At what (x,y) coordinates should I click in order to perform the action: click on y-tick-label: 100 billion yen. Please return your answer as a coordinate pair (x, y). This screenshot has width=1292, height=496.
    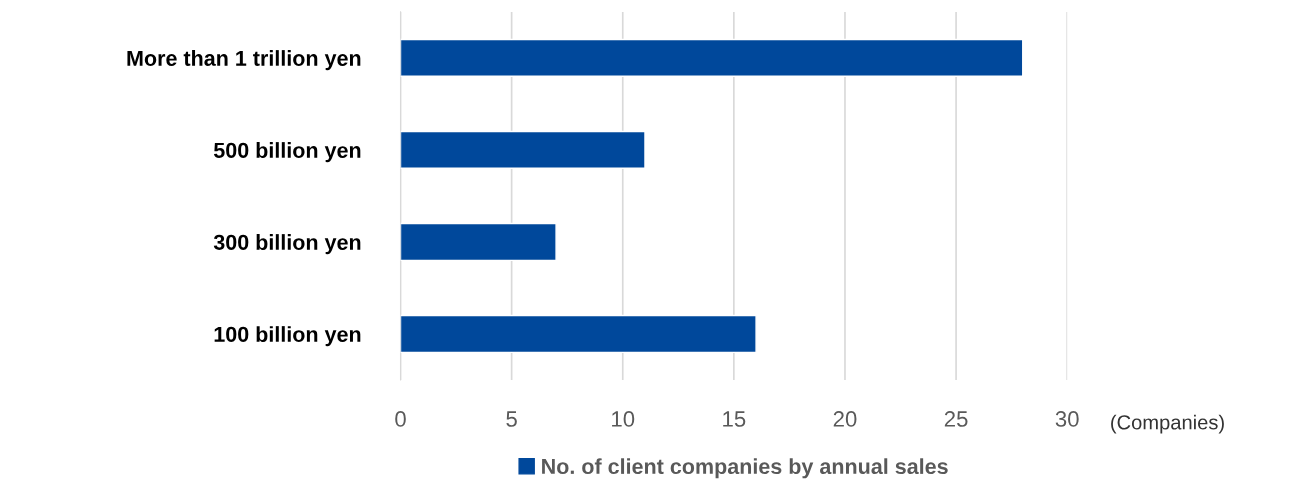
    Looking at the image, I should click on (287, 336).